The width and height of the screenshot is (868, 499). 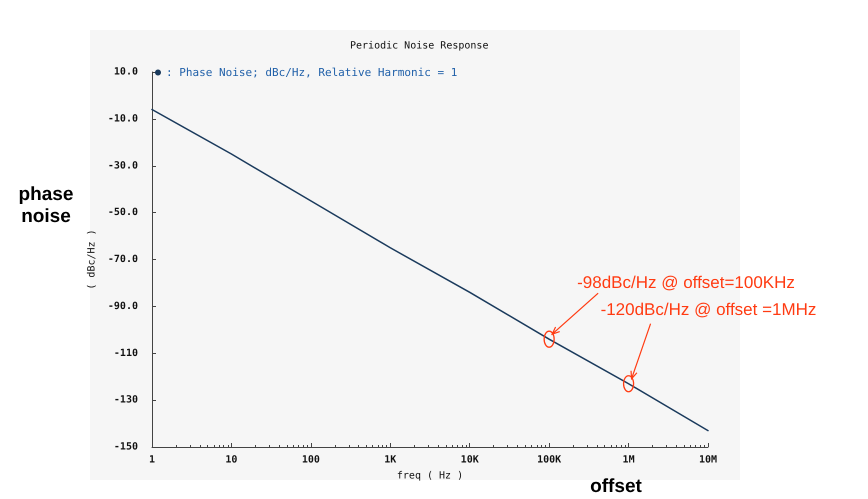 What do you see at coordinates (126, 400) in the screenshot?
I see `y-tick-label: -130` at bounding box center [126, 400].